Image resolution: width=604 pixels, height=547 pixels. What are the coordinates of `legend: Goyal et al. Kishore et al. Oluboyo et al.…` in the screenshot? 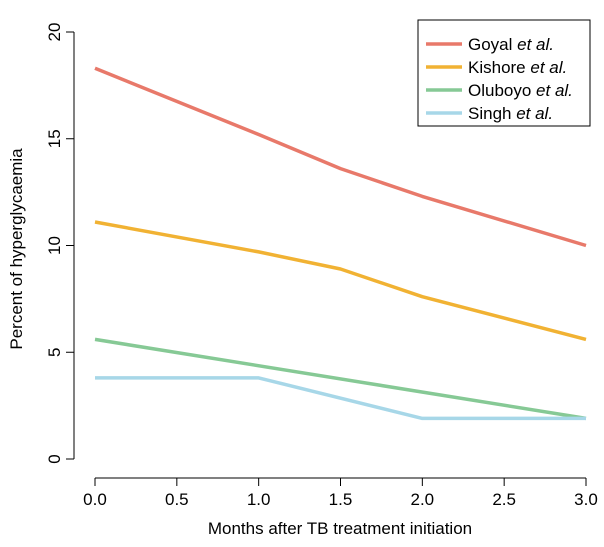 It's located at (504, 73).